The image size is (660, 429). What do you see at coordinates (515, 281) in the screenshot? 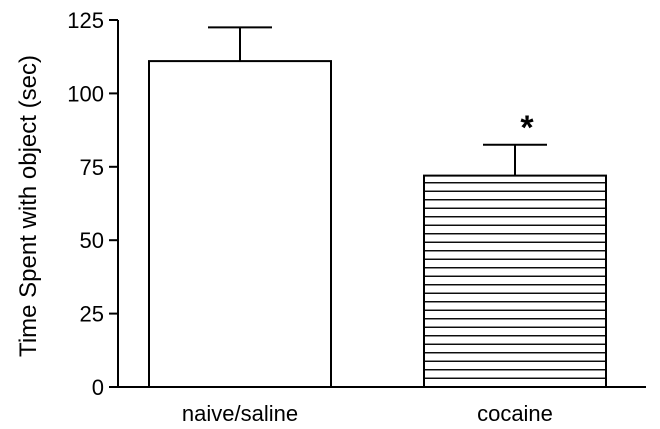
I see `bar-cocaine` at bounding box center [515, 281].